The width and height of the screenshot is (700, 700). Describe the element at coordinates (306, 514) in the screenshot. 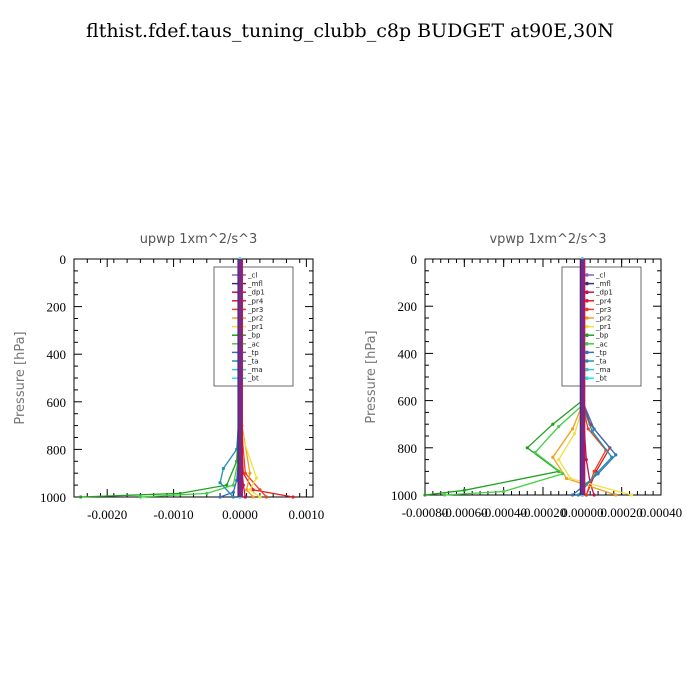

I see `x-tick-label: 0.0010` at that location.